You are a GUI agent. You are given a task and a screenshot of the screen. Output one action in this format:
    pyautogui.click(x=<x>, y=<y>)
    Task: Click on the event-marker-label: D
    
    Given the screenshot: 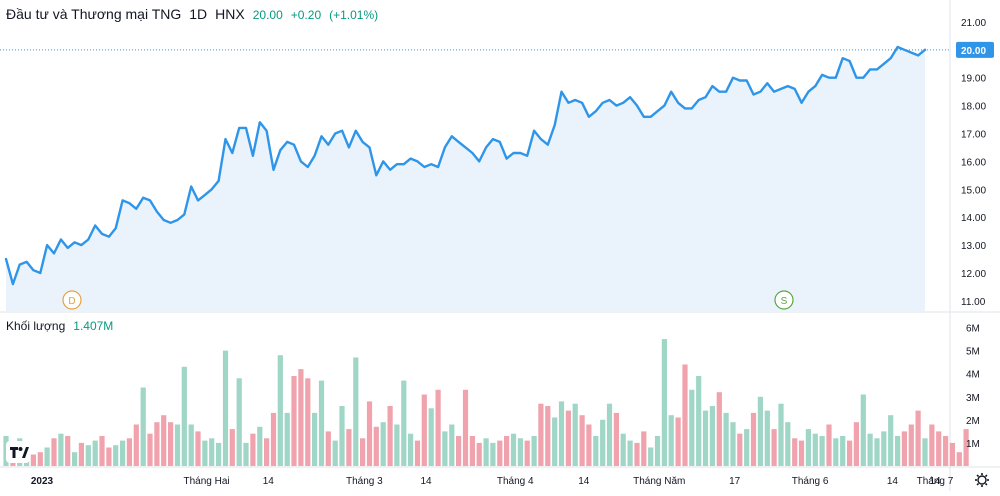 What is the action you would take?
    pyautogui.click(x=71, y=301)
    